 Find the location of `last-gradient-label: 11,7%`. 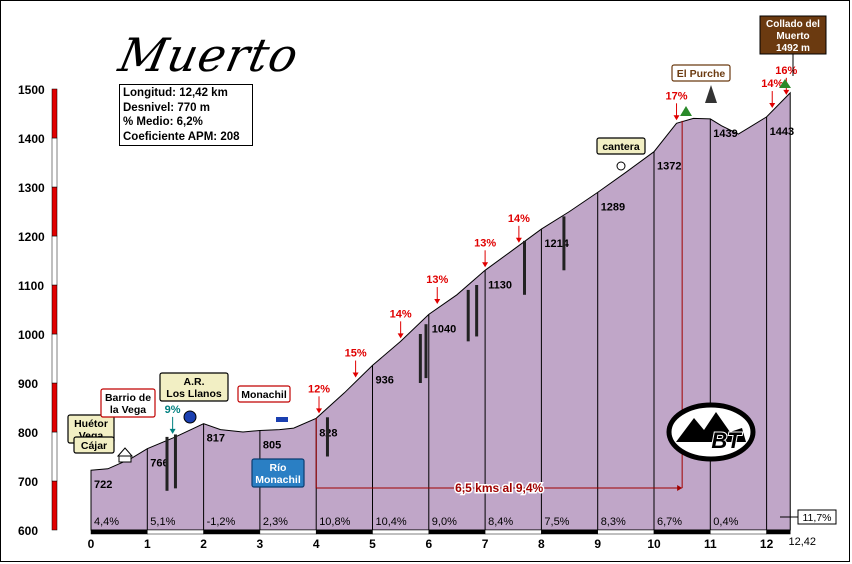

last-gradient-label: 11,7% is located at coordinates (817, 518).